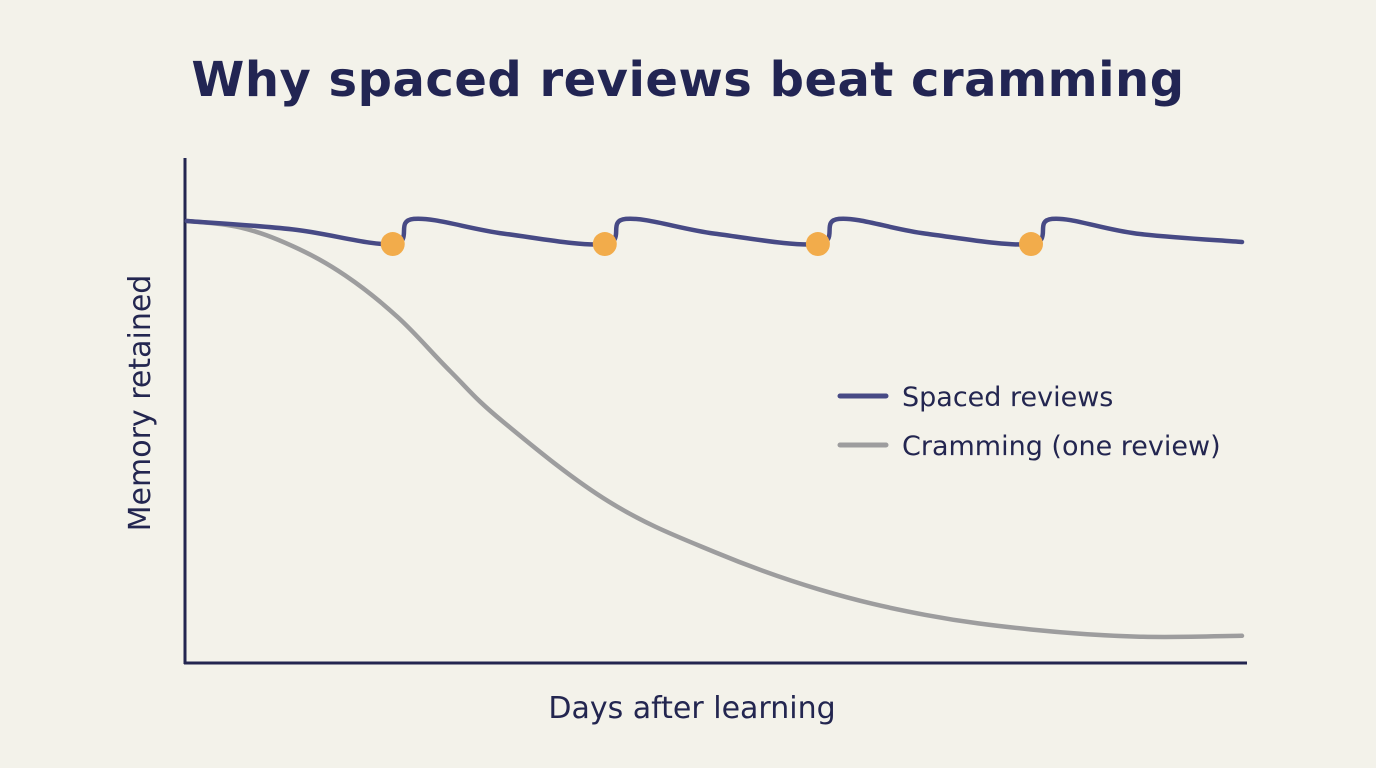  I want to click on x-axis-label: Days after learning, so click(691, 708).